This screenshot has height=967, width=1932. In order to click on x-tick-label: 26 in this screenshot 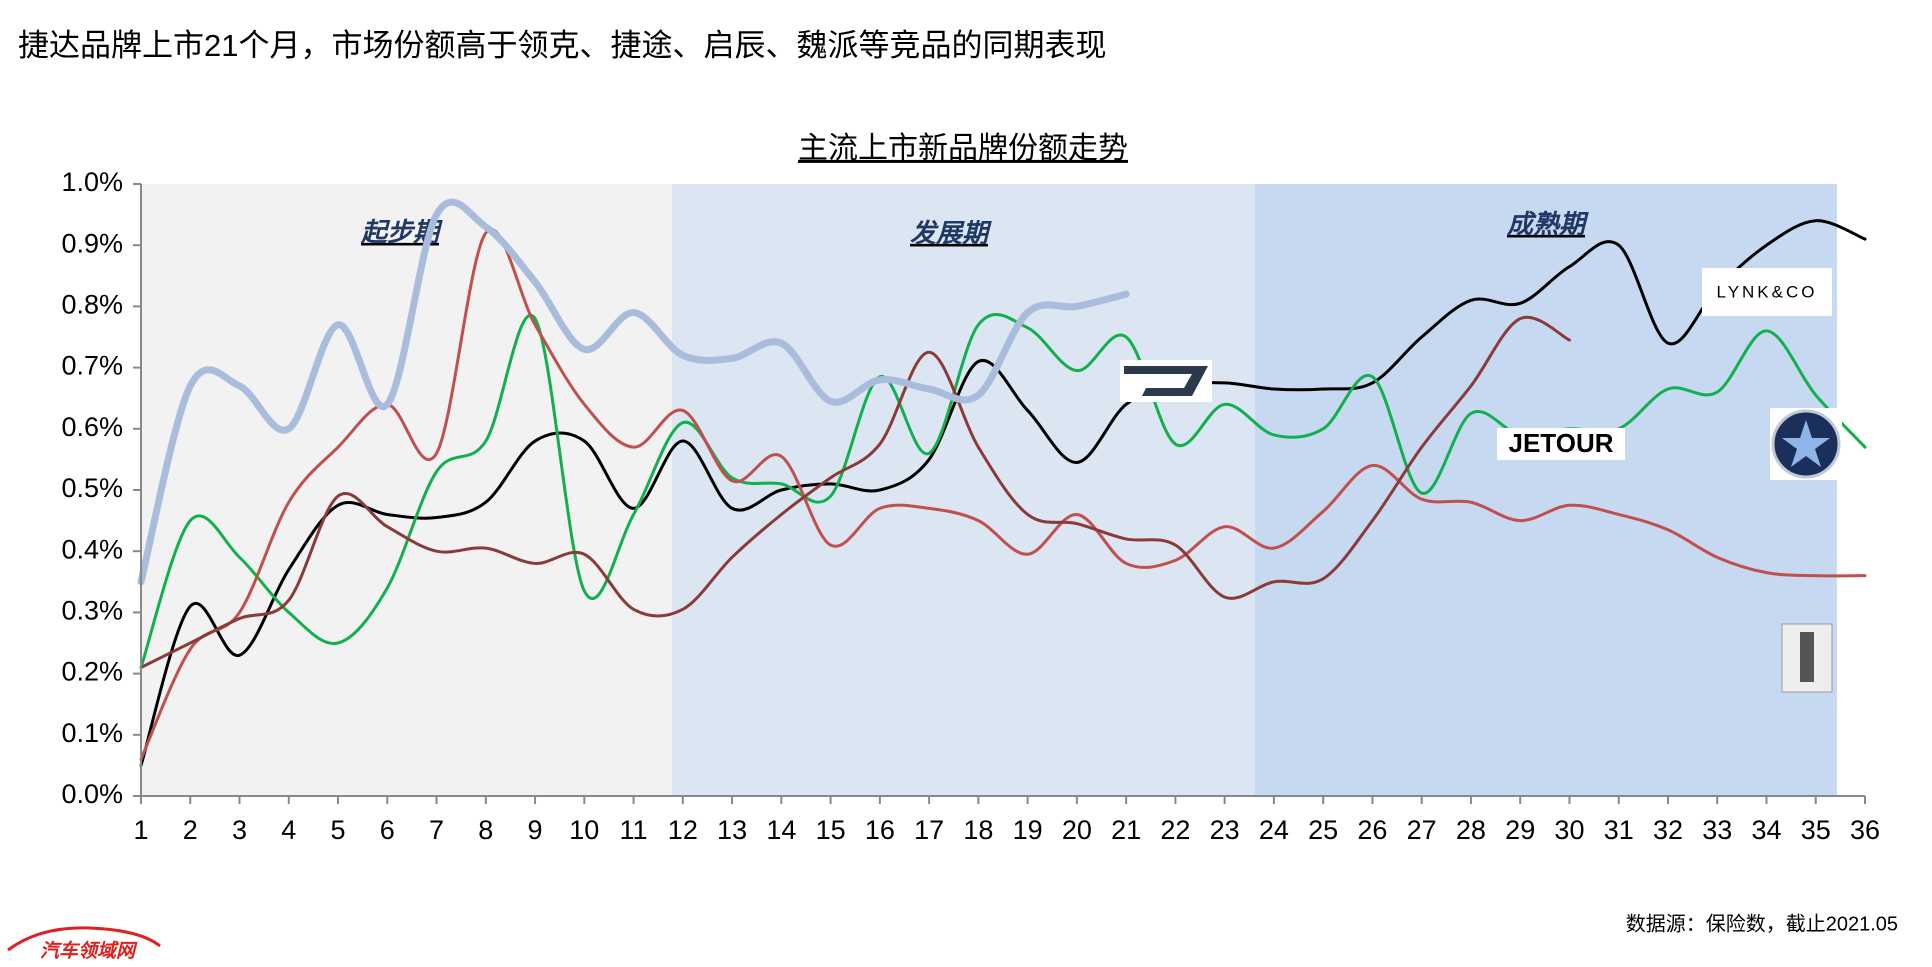, I will do `click(1372, 830)`.